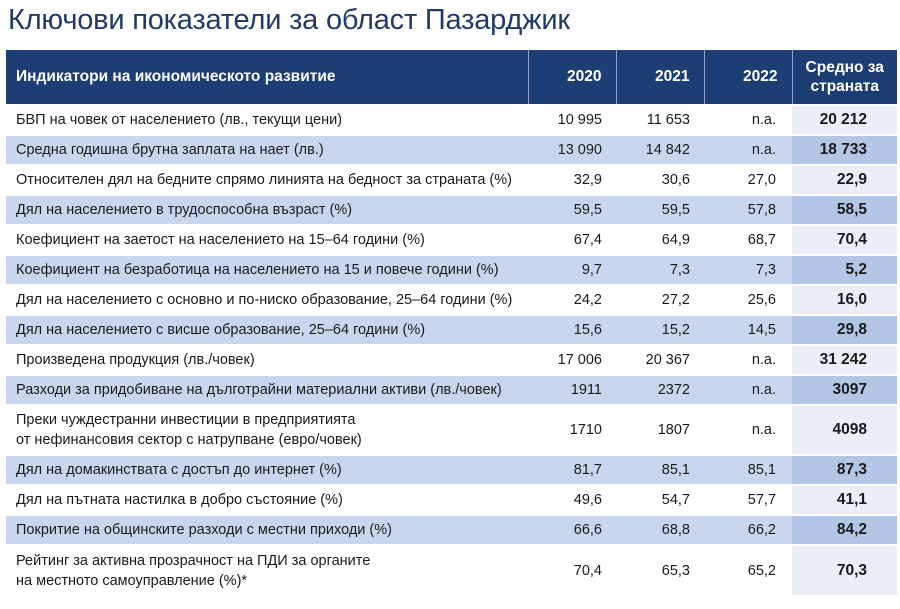  I want to click on value-2020: 9,7, so click(572, 269).